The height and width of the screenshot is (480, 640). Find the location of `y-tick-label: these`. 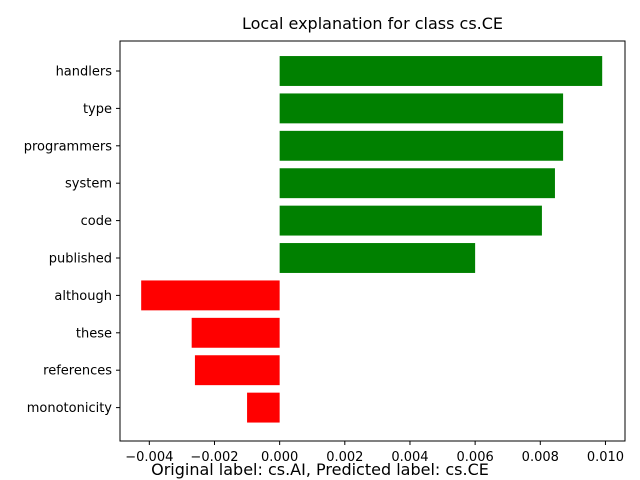

y-tick-label: these is located at coordinates (94, 333).